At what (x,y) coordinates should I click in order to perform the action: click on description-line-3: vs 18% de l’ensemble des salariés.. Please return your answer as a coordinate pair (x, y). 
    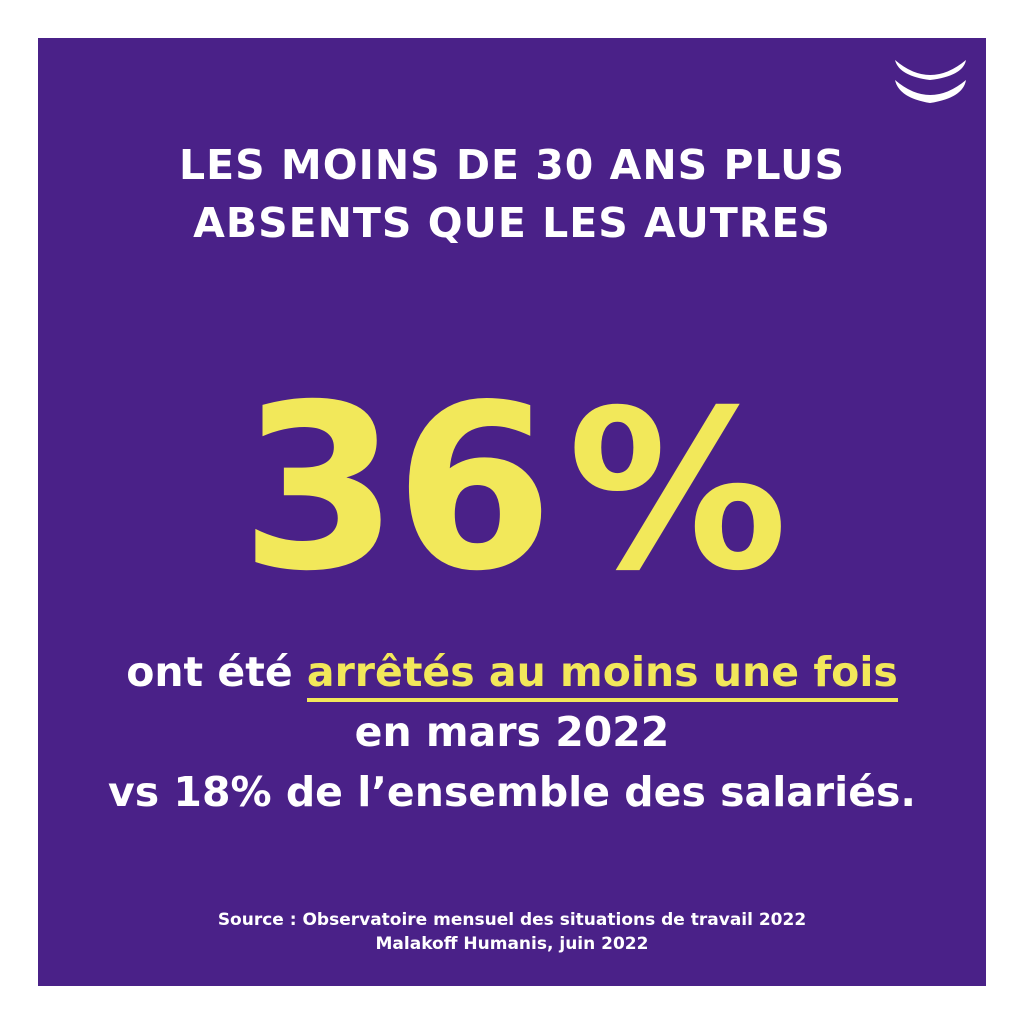
    Looking at the image, I should click on (512, 792).